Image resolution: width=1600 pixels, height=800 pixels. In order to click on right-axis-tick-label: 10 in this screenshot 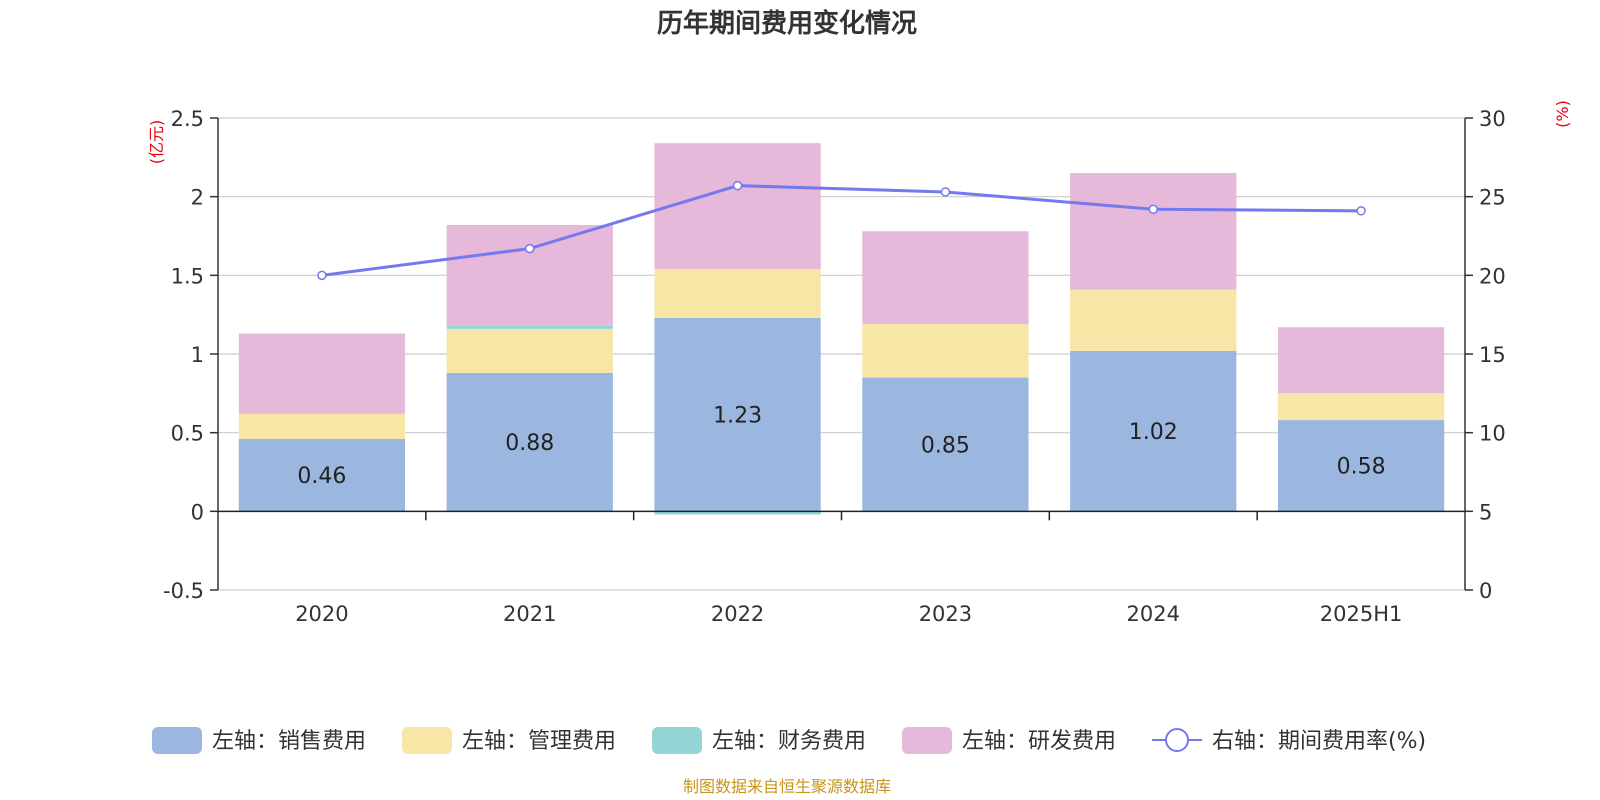, I will do `click(1492, 434)`.